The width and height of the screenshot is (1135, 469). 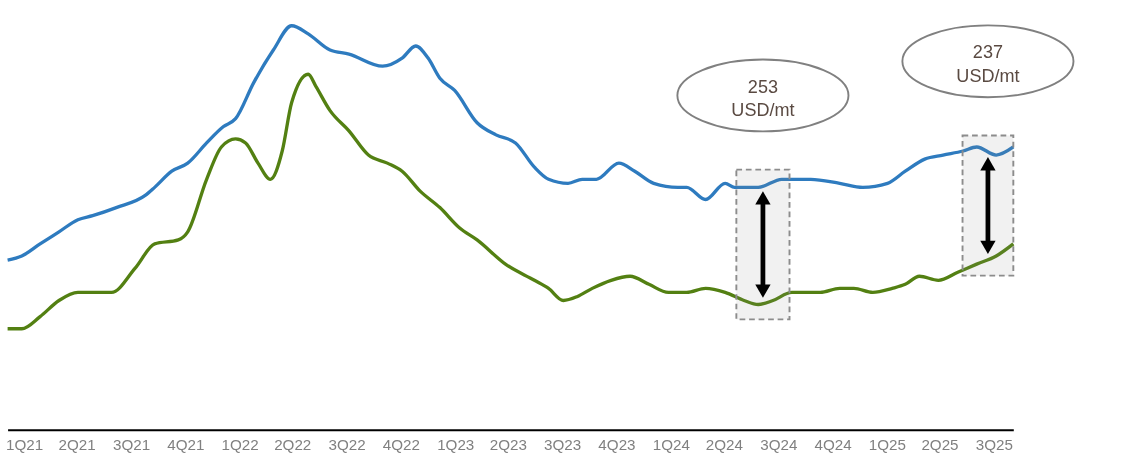 I want to click on x-tick-label: 3Q23, so click(x=563, y=445).